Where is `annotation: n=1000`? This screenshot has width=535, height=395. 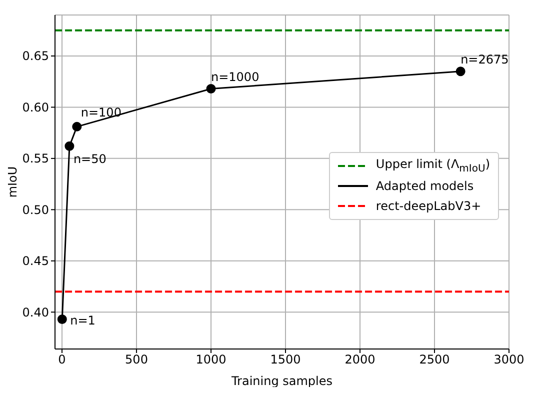
annotation: n=1000 is located at coordinates (235, 77).